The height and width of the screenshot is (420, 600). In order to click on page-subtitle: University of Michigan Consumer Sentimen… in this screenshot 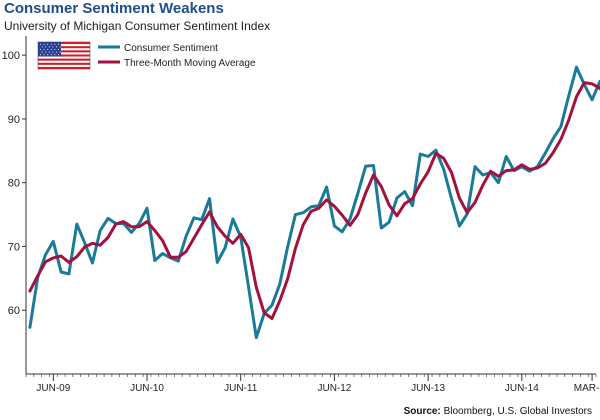, I will do `click(137, 26)`.